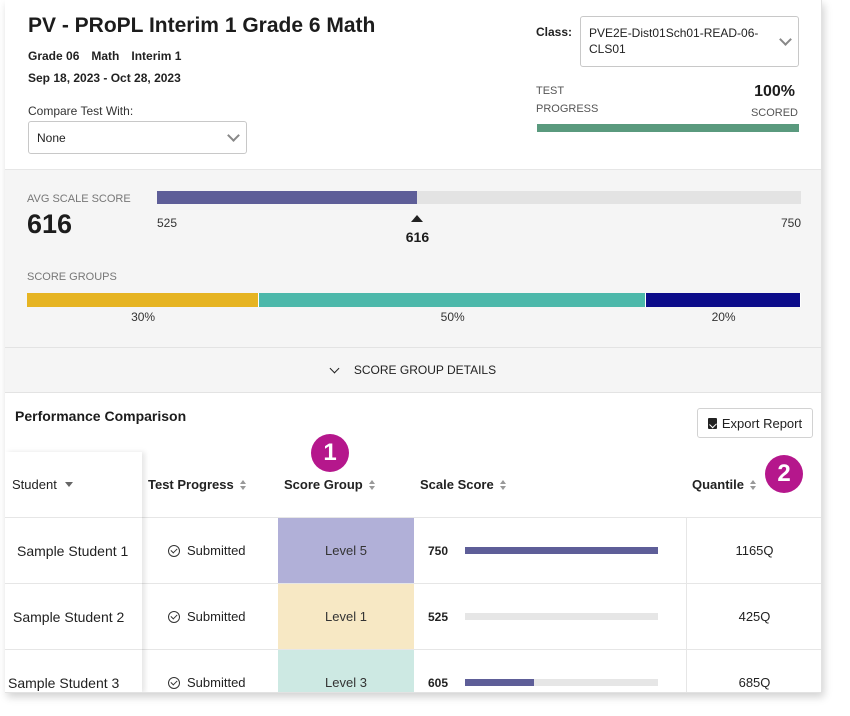  I want to click on column-header-test-progress: Test Progress, so click(197, 484).